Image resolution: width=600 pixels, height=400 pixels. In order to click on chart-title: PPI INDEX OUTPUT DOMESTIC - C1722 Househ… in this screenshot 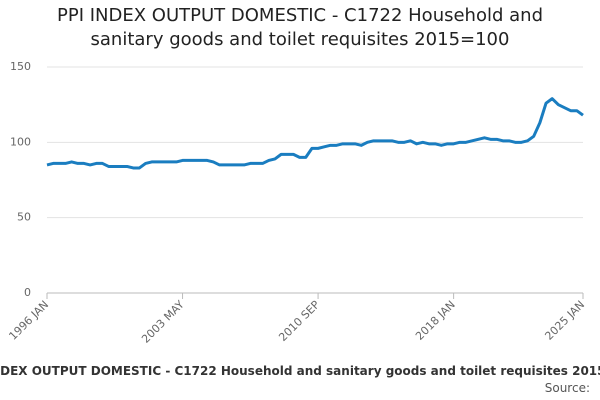, I will do `click(300, 27)`.